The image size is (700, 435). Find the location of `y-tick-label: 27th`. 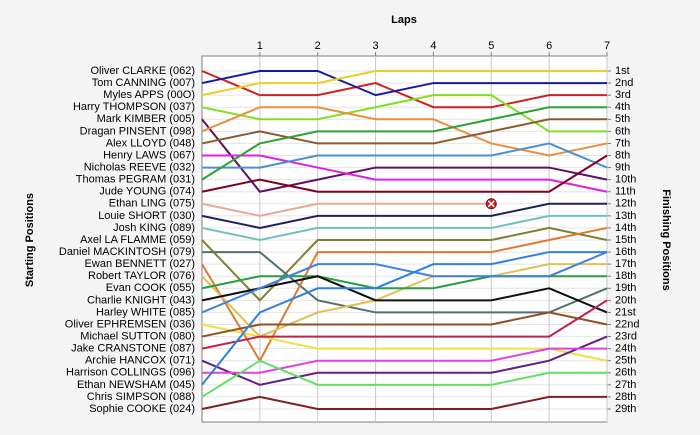

y-tick-label: 27th is located at coordinates (625, 385).